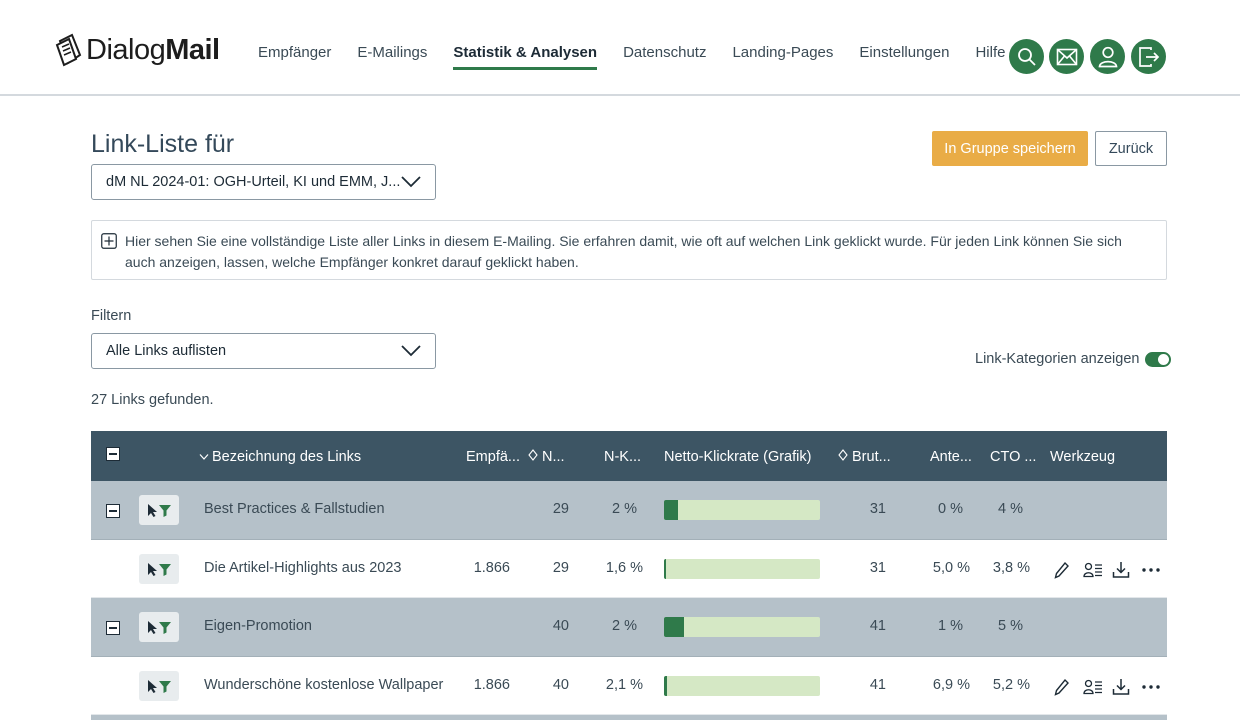 This screenshot has width=1240, height=720. I want to click on select-all-checkbox, so click(113, 454).